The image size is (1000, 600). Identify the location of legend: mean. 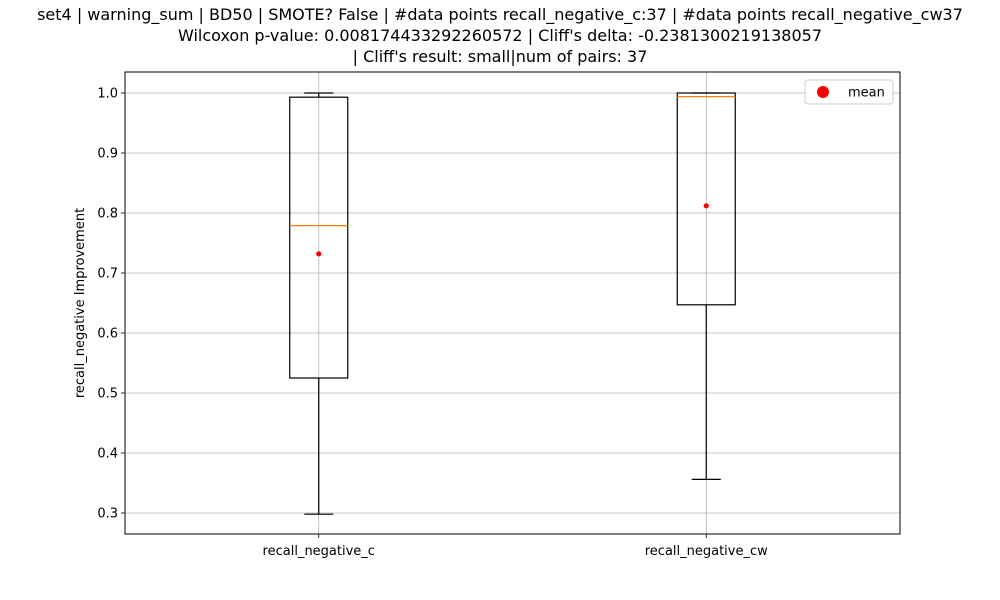
(849, 92).